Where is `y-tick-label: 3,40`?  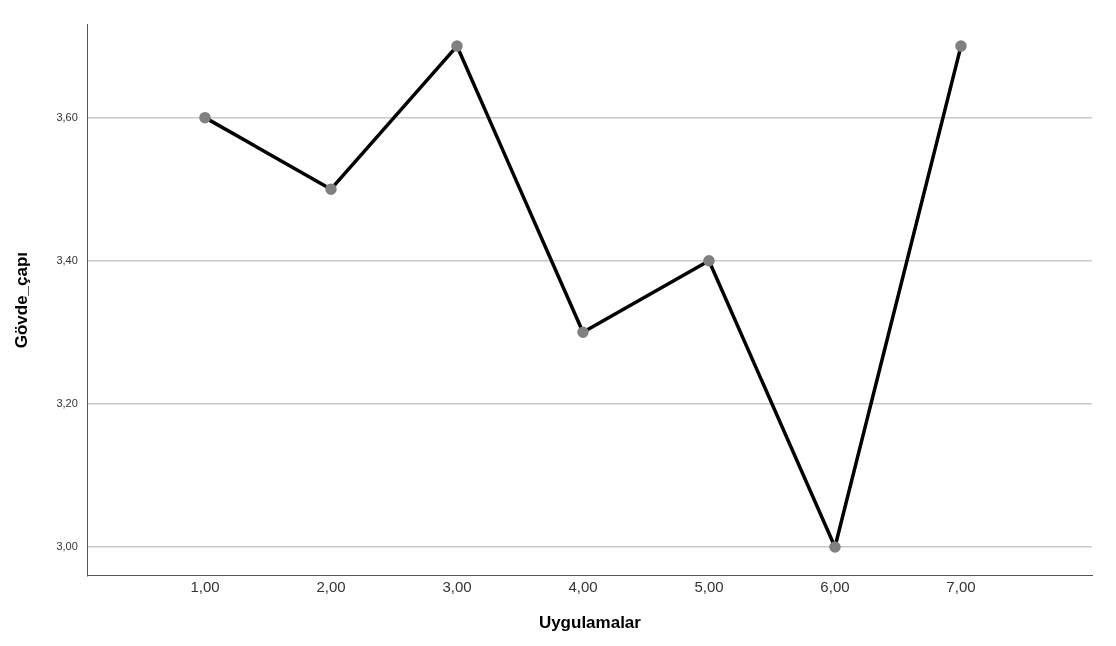 y-tick-label: 3,40 is located at coordinates (67, 259).